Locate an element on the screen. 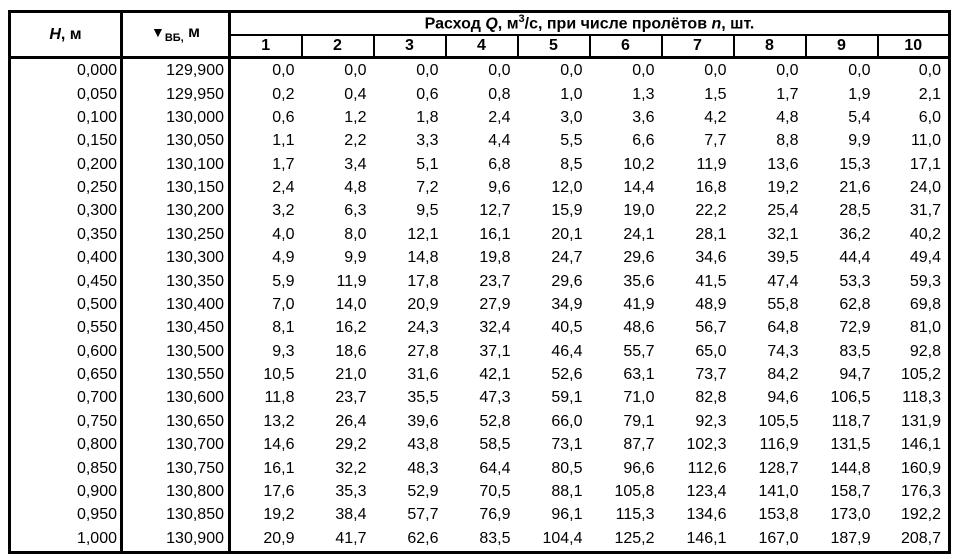 This screenshot has height=559, width=960. q-value-cell: 11,8 is located at coordinates (279, 398).